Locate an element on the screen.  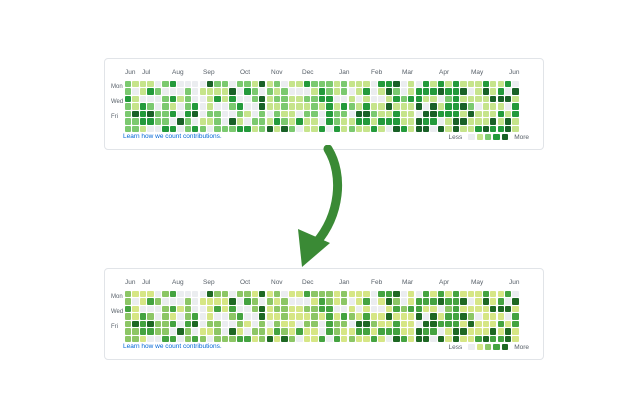
month-label: Nov is located at coordinates (277, 72).